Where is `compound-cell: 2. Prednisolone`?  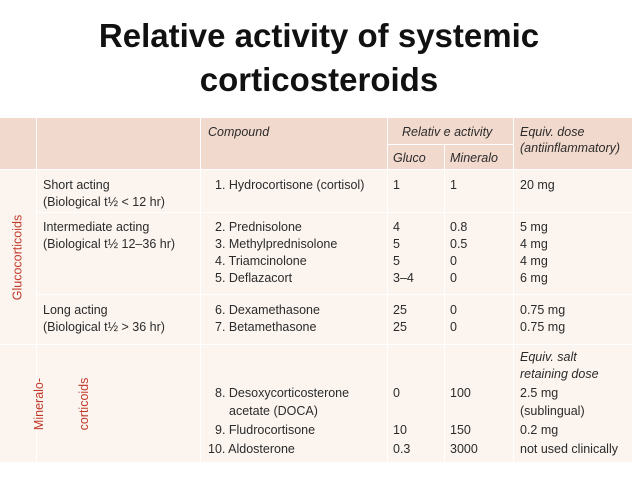 compound-cell: 2. Prednisolone is located at coordinates (258, 227).